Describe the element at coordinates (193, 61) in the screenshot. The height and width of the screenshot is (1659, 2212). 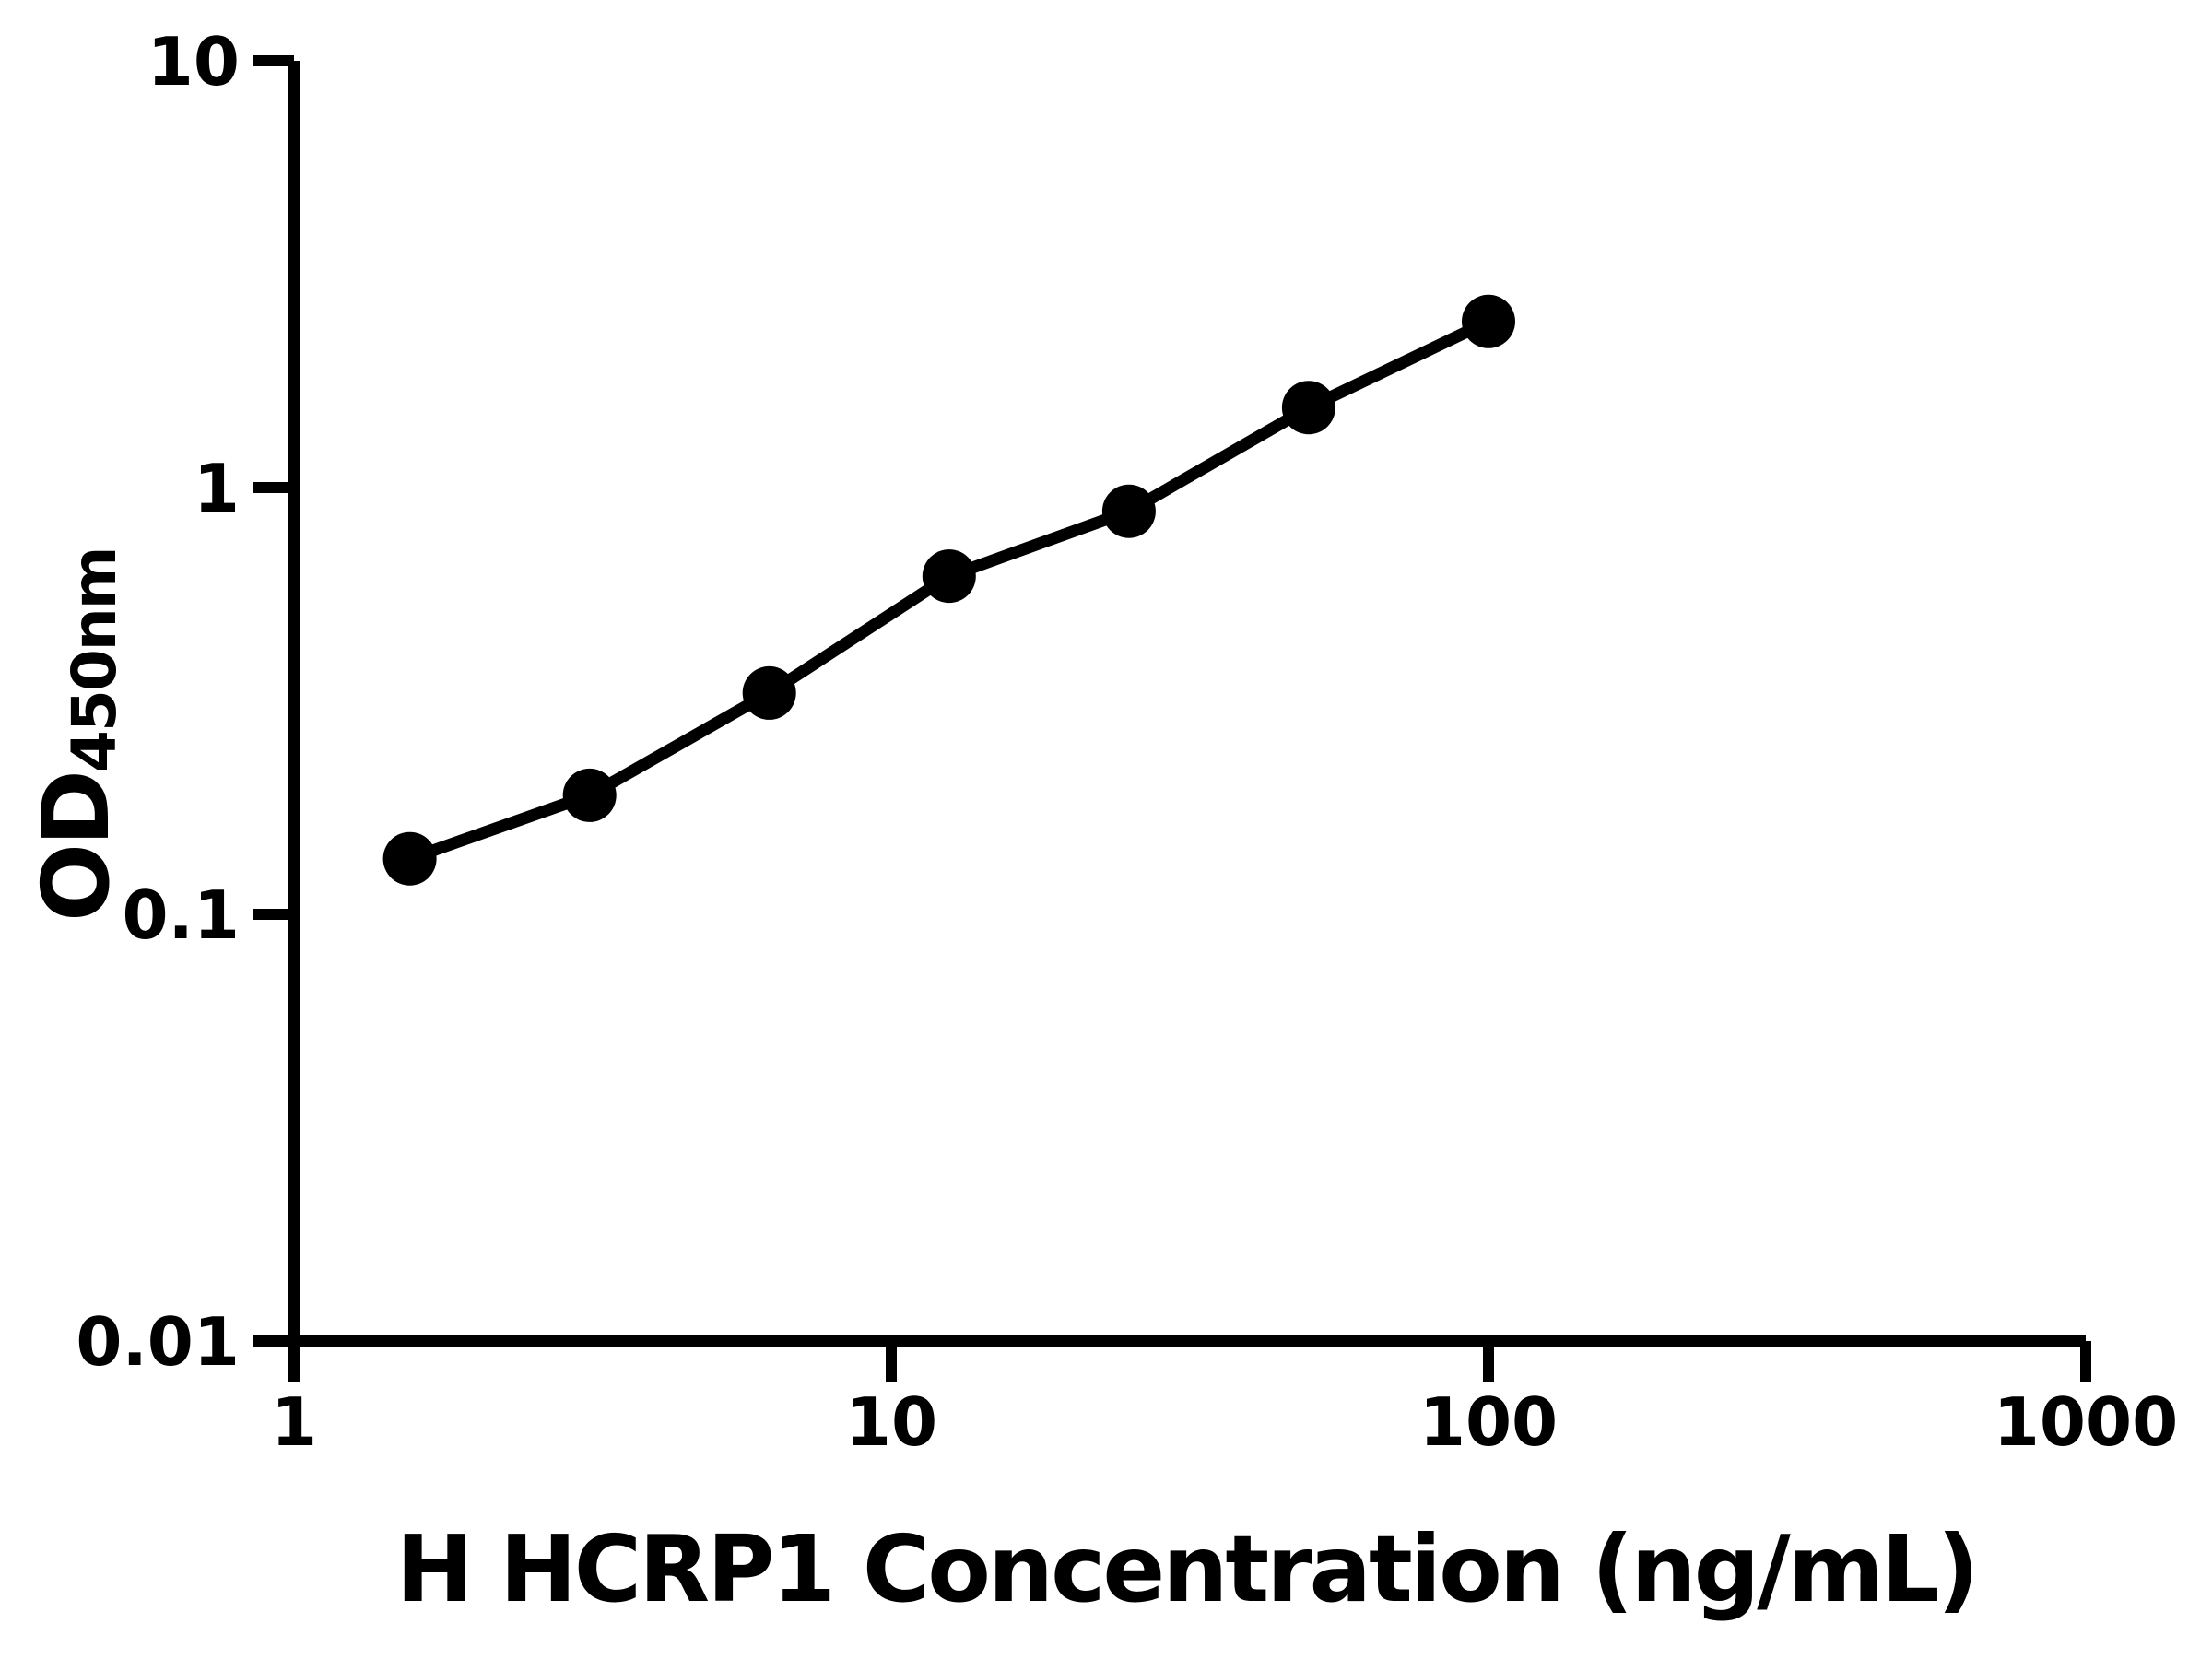
I see `y-tick-label: 10` at that location.